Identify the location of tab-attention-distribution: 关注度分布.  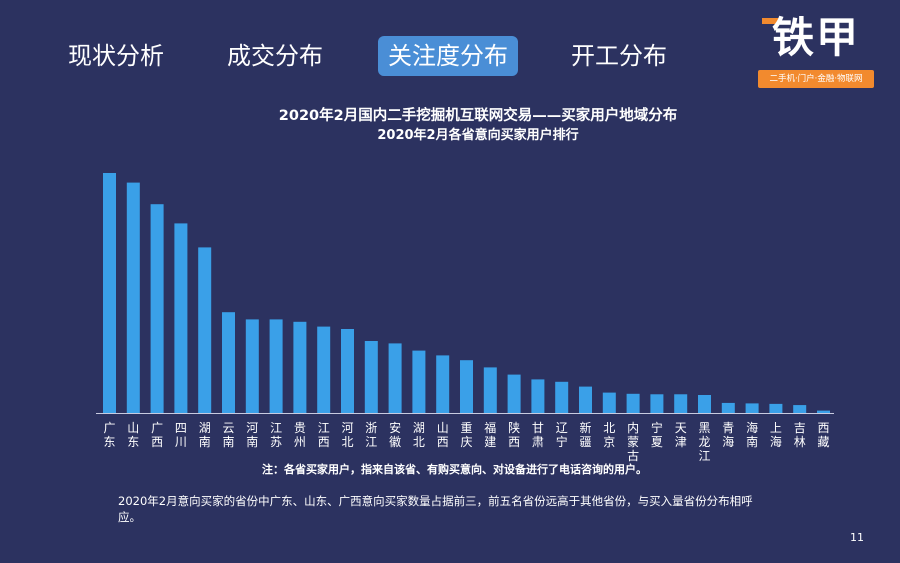
(448, 56).